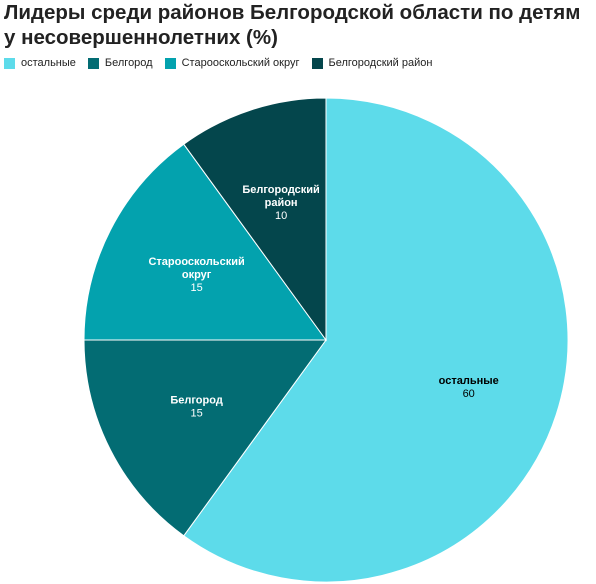  Describe the element at coordinates (196, 262) in the screenshot. I see `slice-name-text: Старооскольский` at that location.